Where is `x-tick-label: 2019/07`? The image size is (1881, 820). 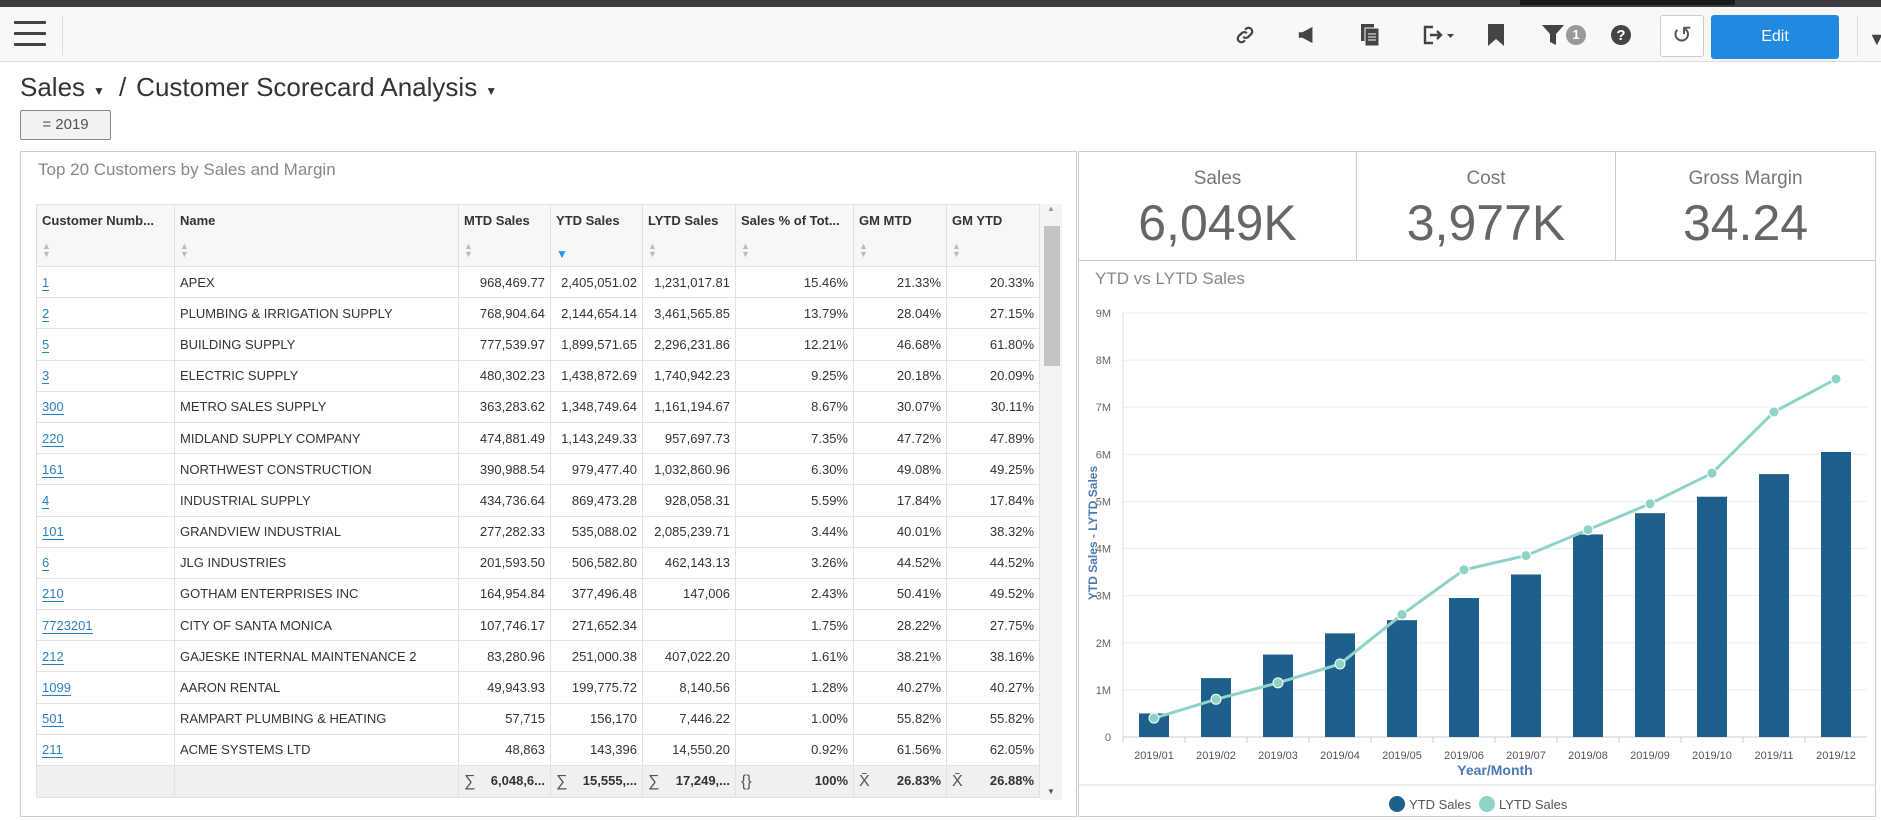 x-tick-label: 2019/07 is located at coordinates (1526, 756).